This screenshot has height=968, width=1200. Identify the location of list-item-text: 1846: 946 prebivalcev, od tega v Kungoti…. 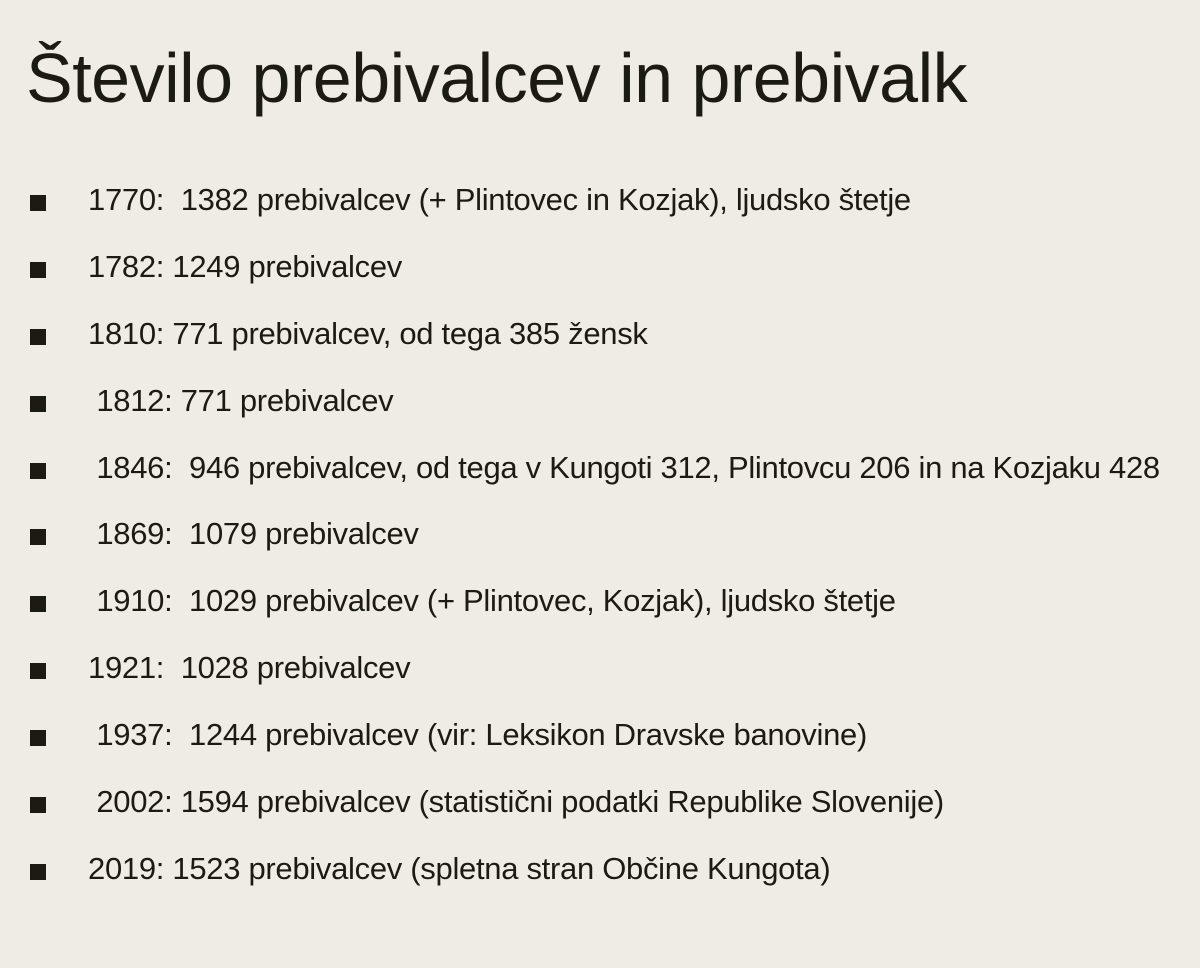
(624, 467).